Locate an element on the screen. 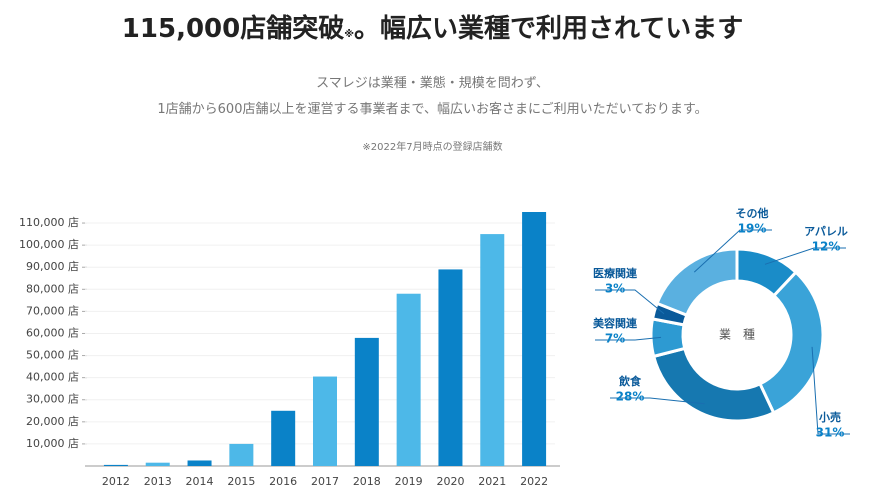 The height and width of the screenshot is (495, 892). title: 115,000店舗突破※。幅広い業種で利用されています is located at coordinates (432, 26).